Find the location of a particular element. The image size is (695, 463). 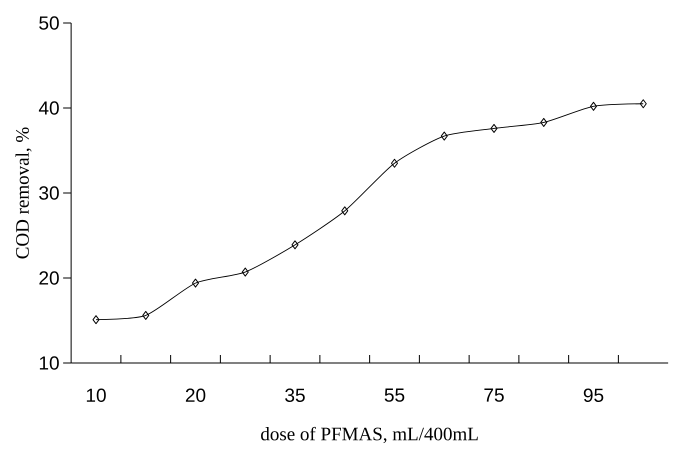

y-axis-title: COD removal, % is located at coordinates (23, 192).